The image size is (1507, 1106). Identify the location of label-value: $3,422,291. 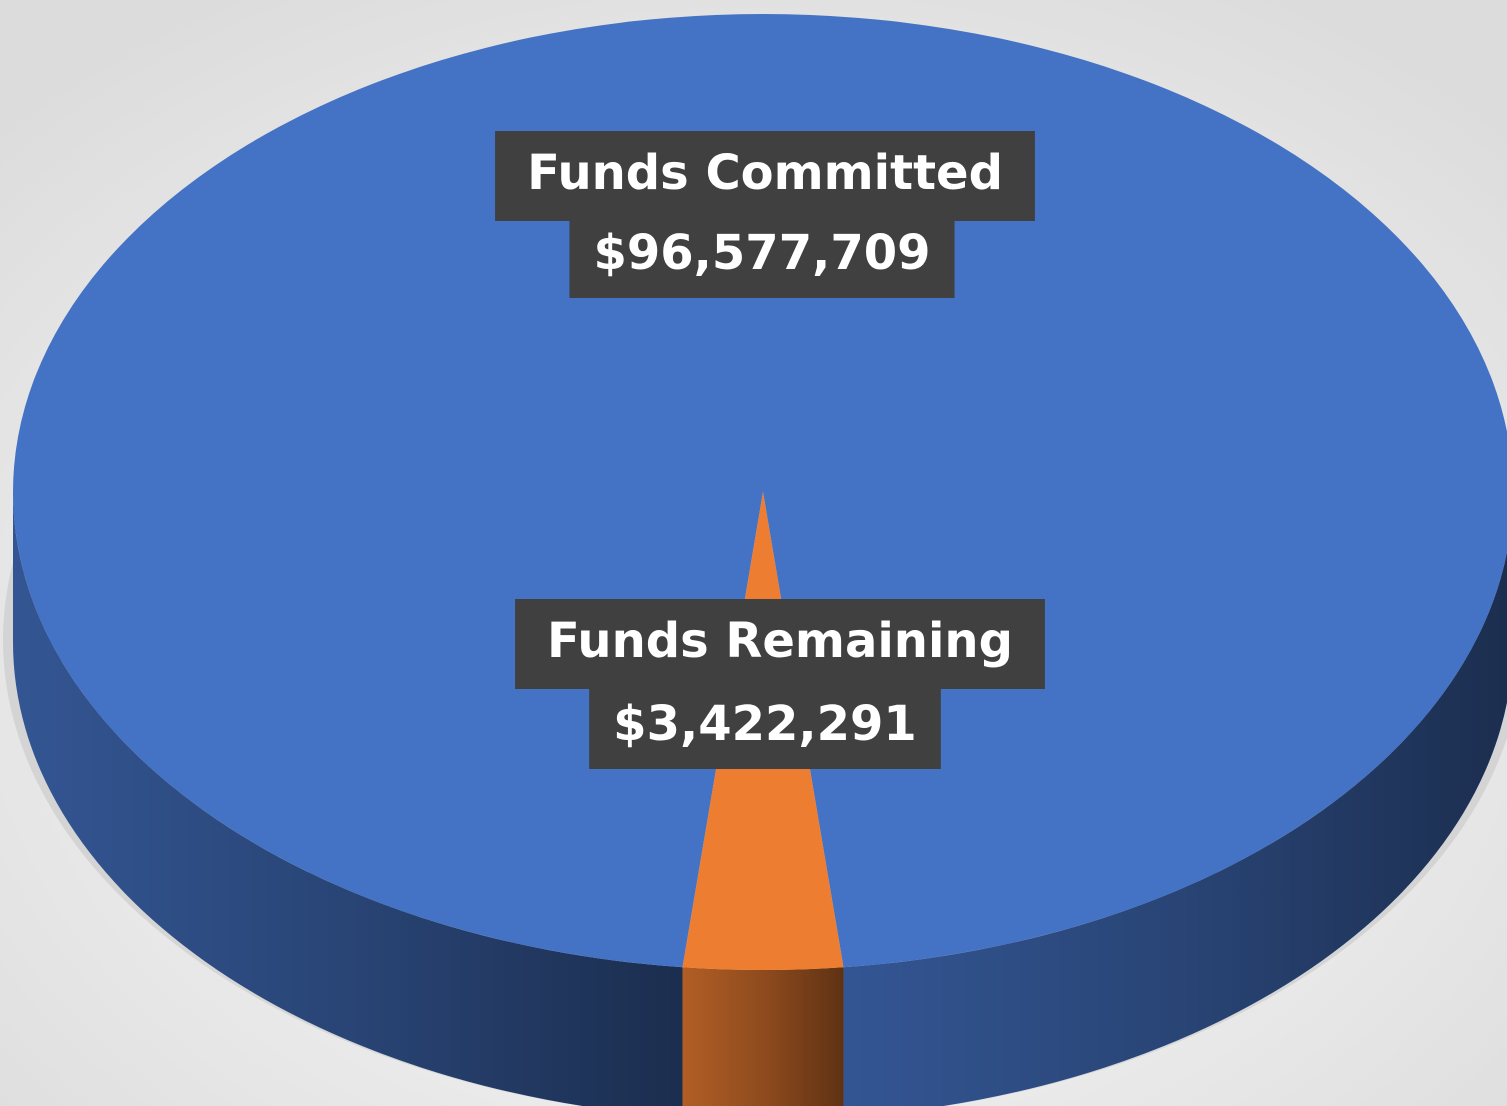
(765, 724).